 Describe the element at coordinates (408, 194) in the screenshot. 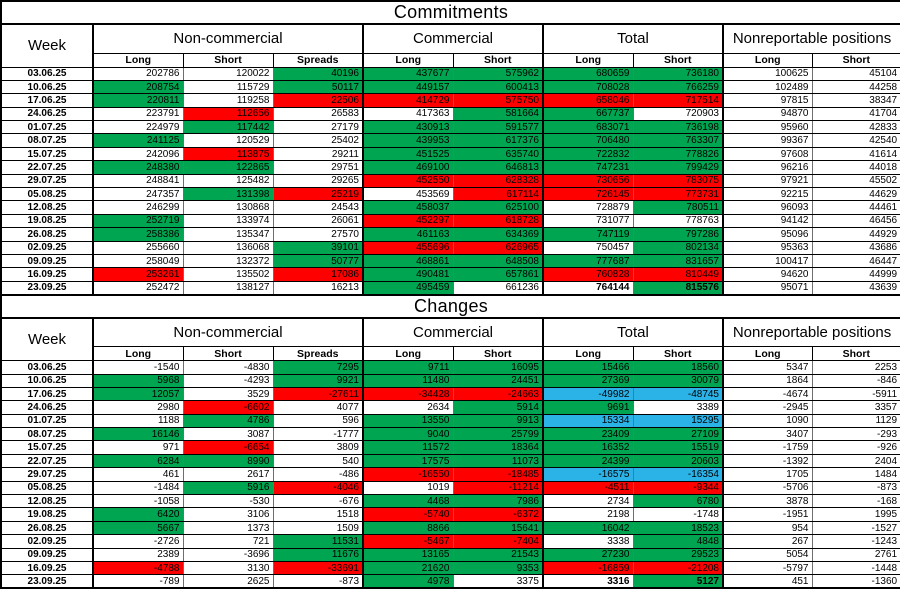

I see `value-cell: 453569` at that location.